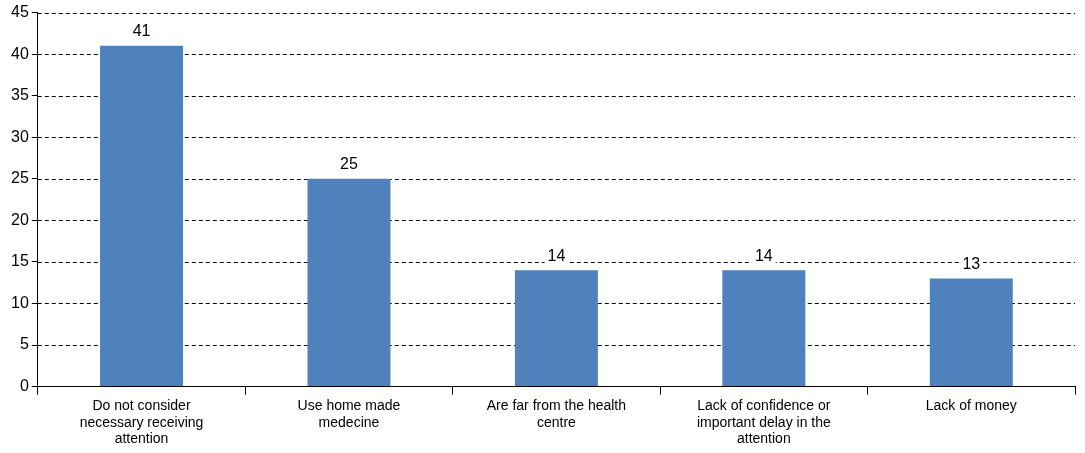  Describe the element at coordinates (971, 404) in the screenshot. I see `x-tick-label: Lack of money` at that location.